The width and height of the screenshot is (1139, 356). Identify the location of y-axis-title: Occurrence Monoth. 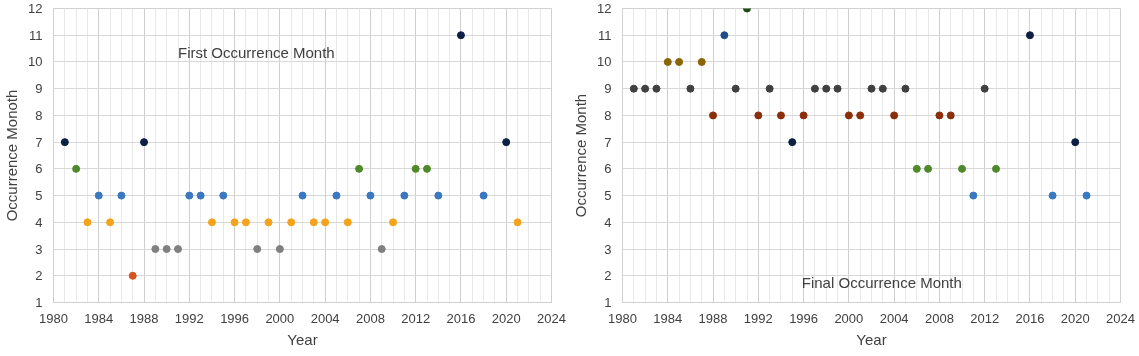
(12, 155).